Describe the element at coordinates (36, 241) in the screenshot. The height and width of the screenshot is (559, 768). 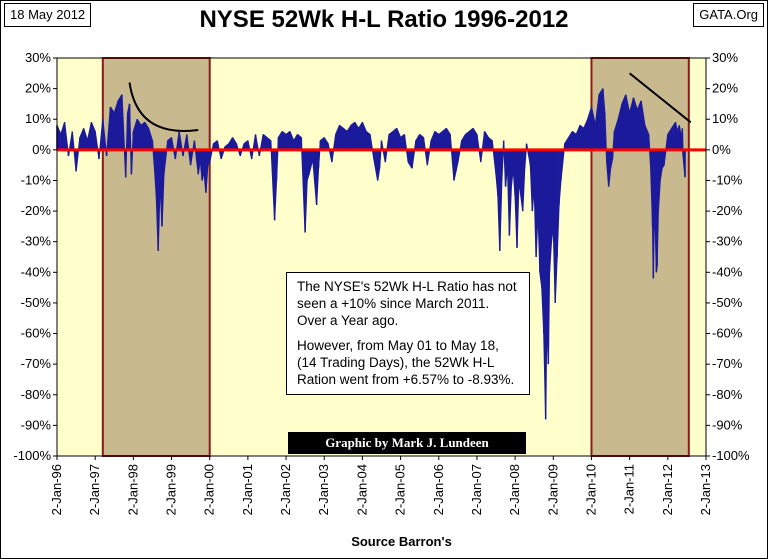
I see `y-tick-label-left: -30%` at that location.